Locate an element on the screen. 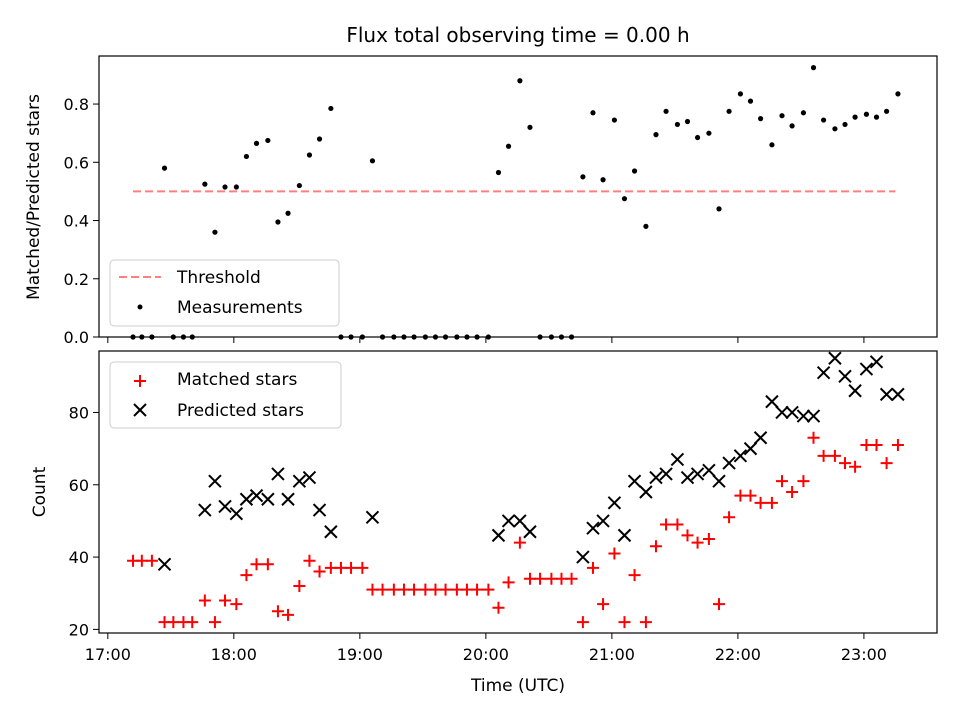 The image size is (960, 720). count-y-tick-label: 60 is located at coordinates (79, 485).